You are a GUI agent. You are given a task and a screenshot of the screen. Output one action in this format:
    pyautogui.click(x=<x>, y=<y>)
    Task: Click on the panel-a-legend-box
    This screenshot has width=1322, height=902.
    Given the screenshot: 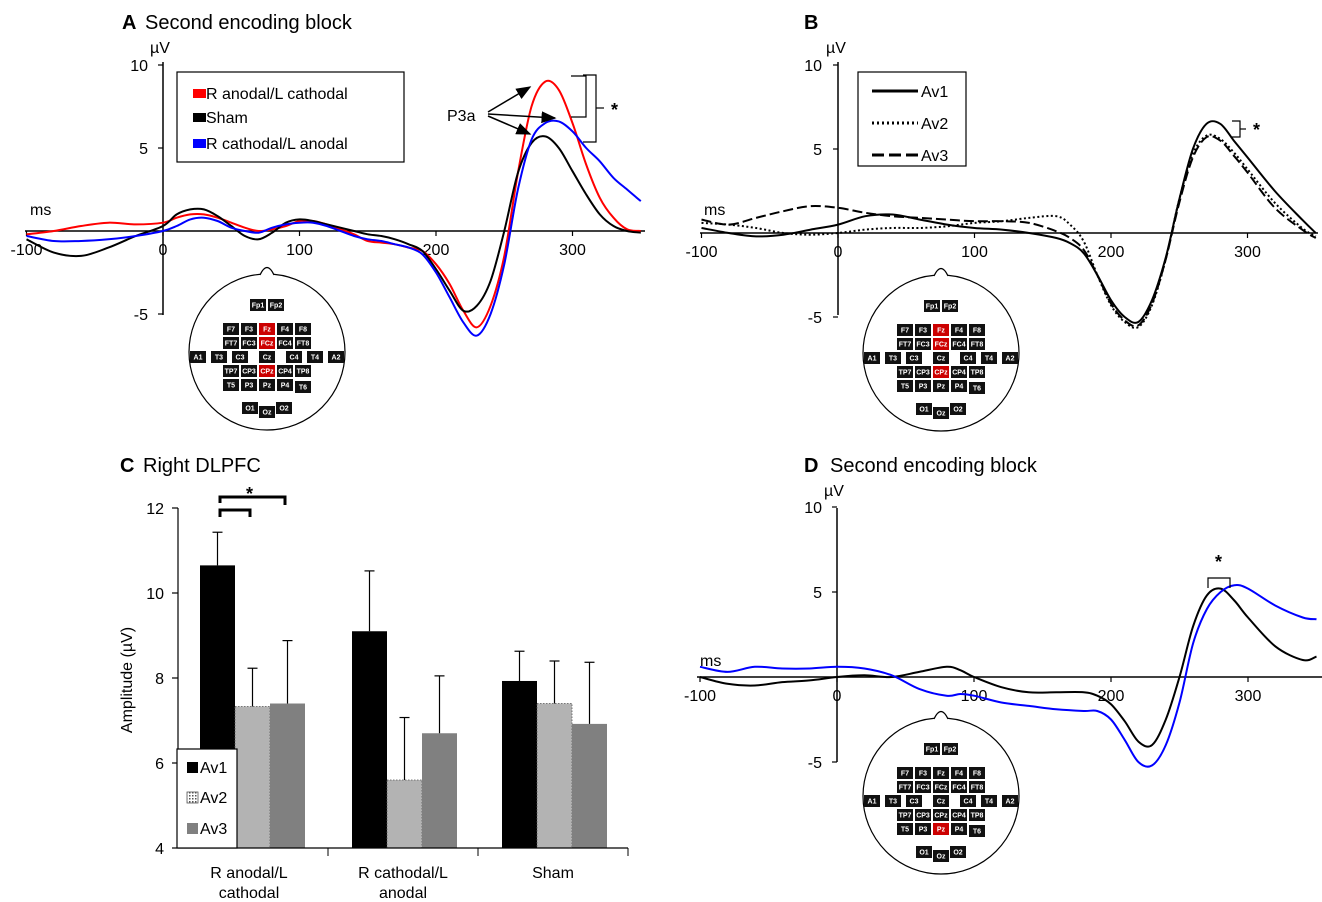 What is the action you would take?
    pyautogui.click(x=290, y=117)
    